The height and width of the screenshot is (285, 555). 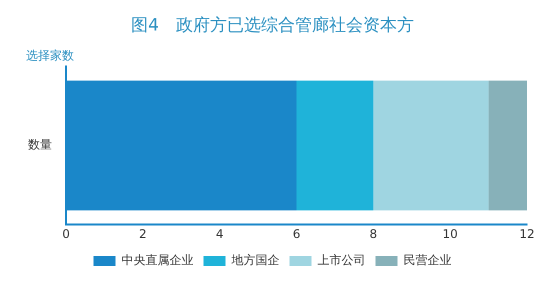 What do you see at coordinates (272, 26) in the screenshot?
I see `chart-title: 图4 政府方已选综合管廊社会资本方` at bounding box center [272, 26].